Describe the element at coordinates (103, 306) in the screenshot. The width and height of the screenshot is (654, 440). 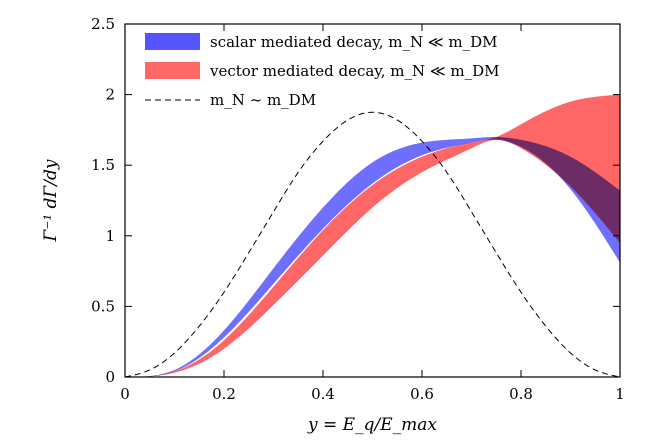
I see `y-tick-label: 0.5` at that location.